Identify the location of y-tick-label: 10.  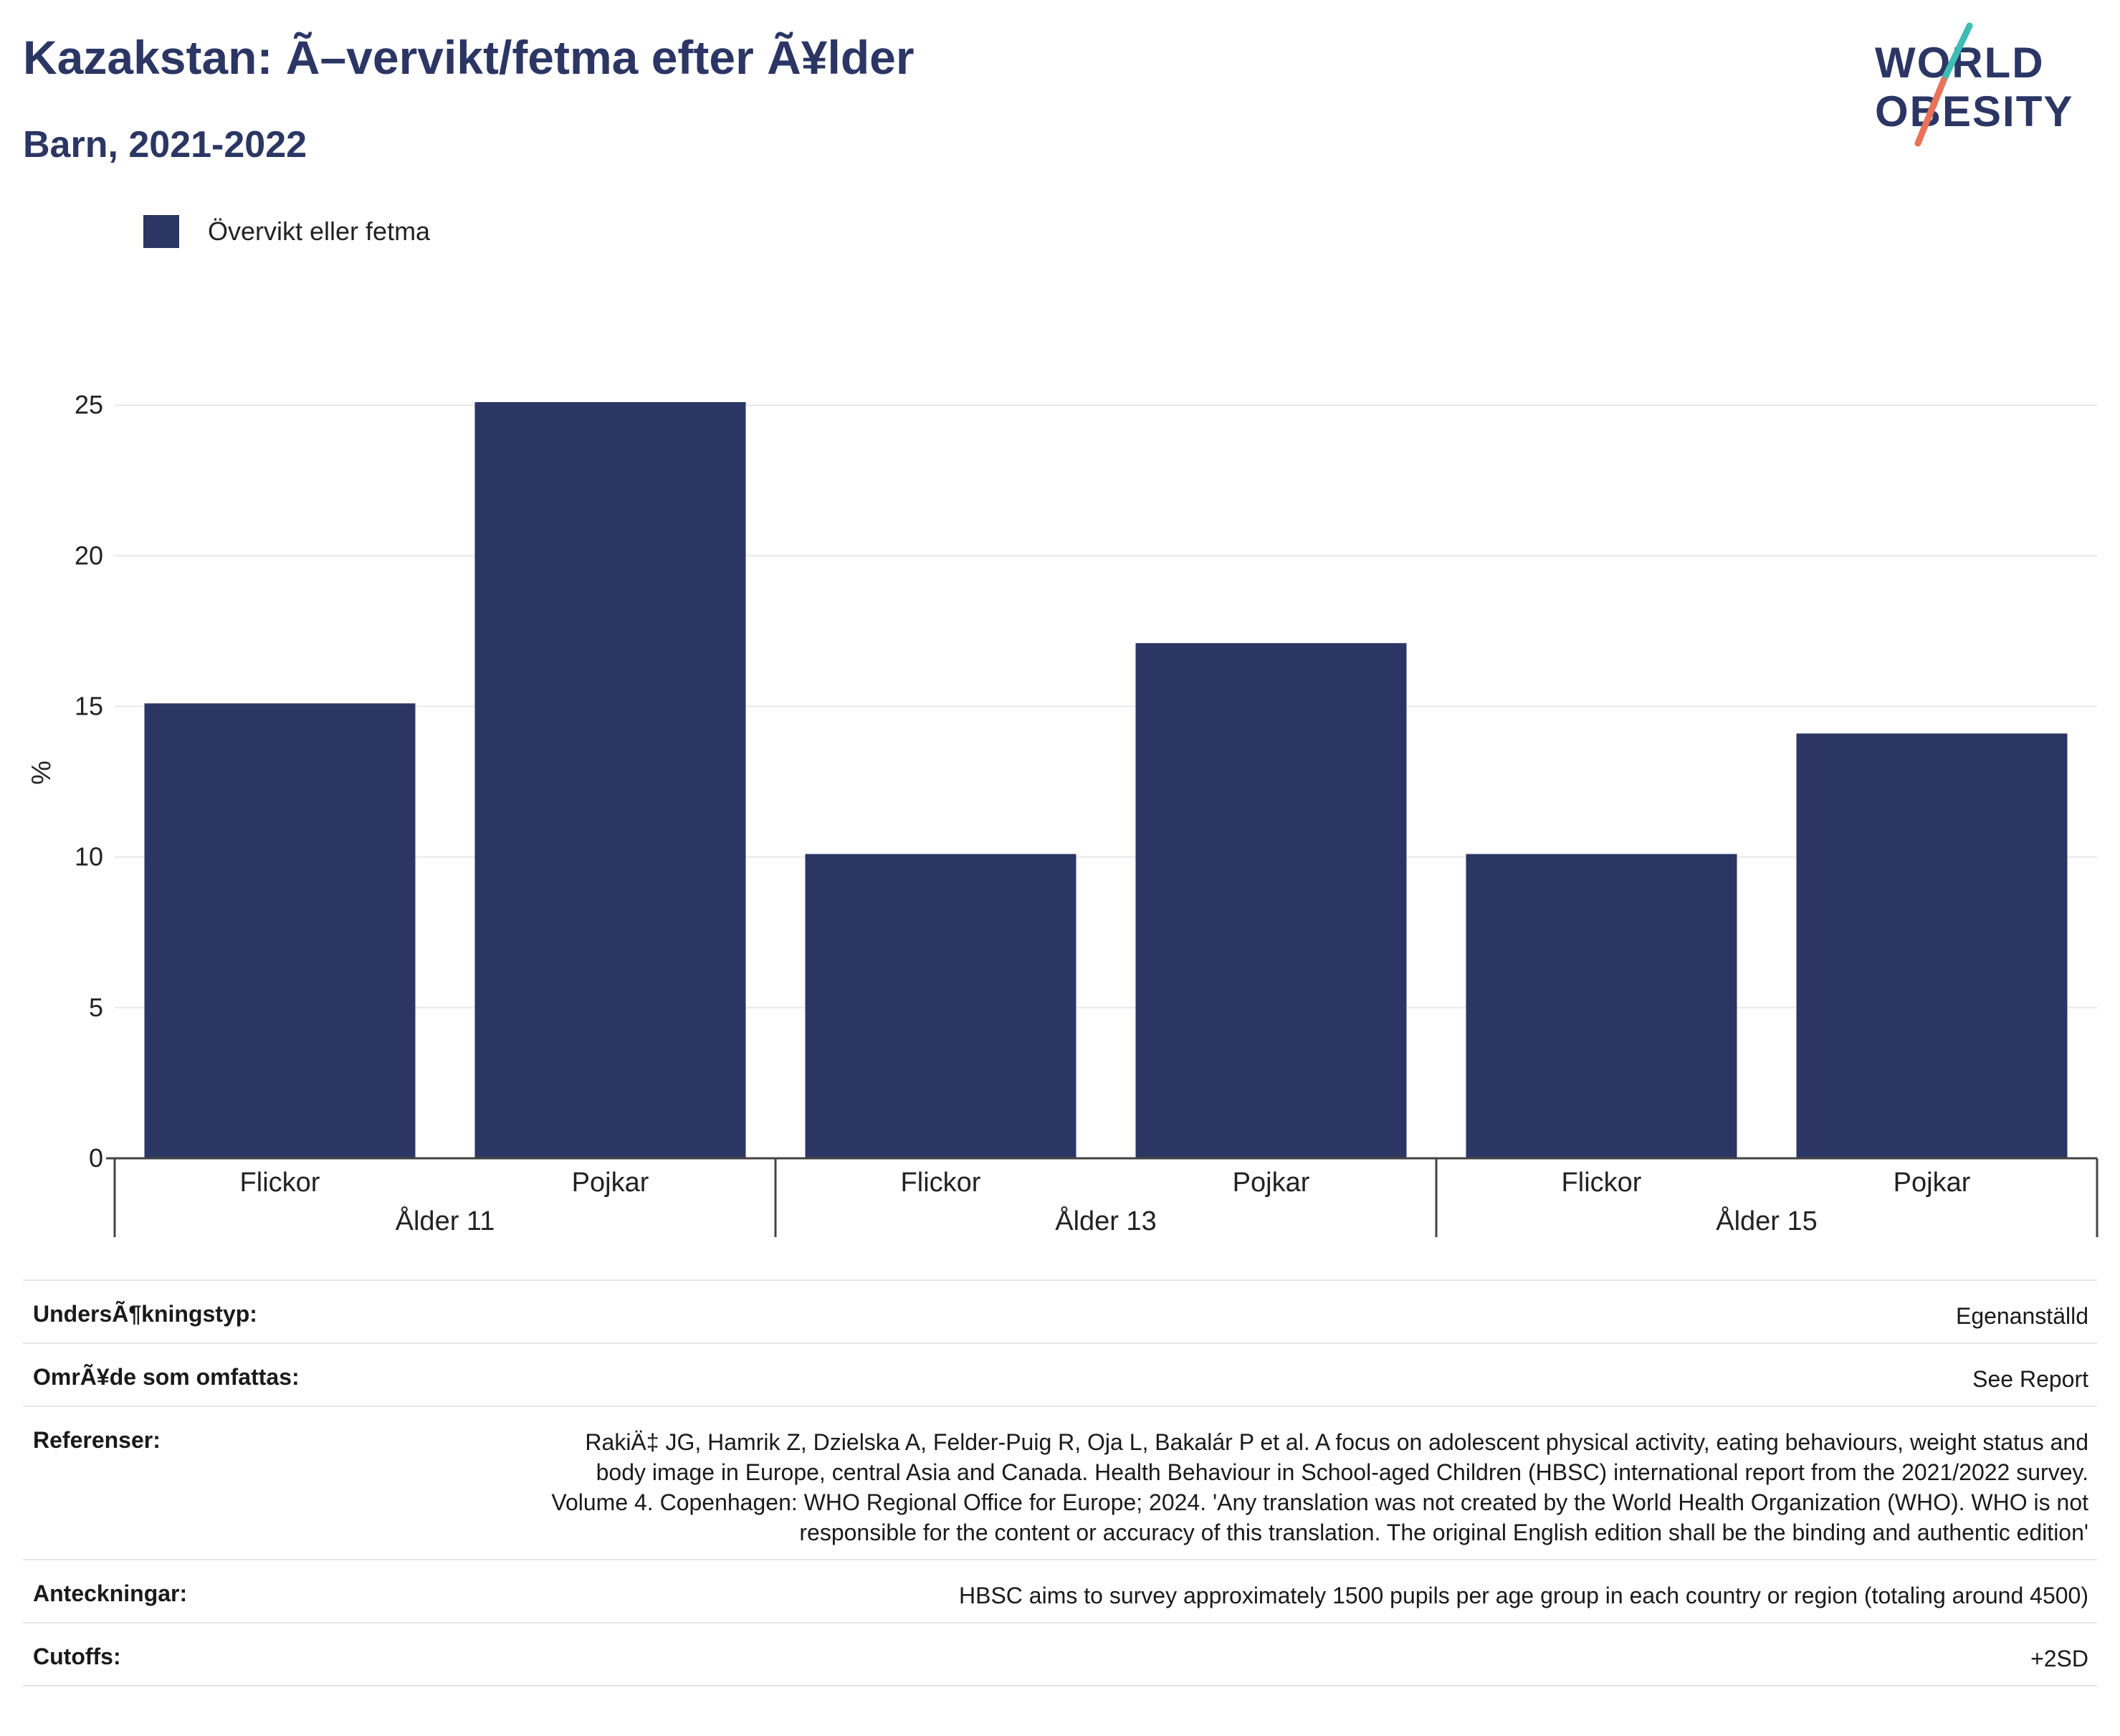
(89, 857).